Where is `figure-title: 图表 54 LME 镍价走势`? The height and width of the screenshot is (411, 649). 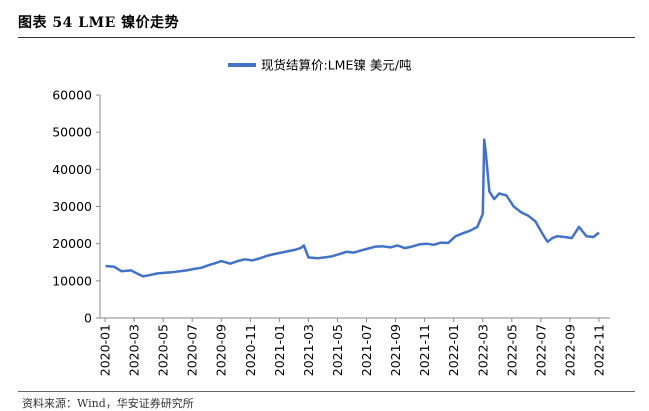
figure-title: 图表 54 LME 镍价走势 is located at coordinates (99, 23).